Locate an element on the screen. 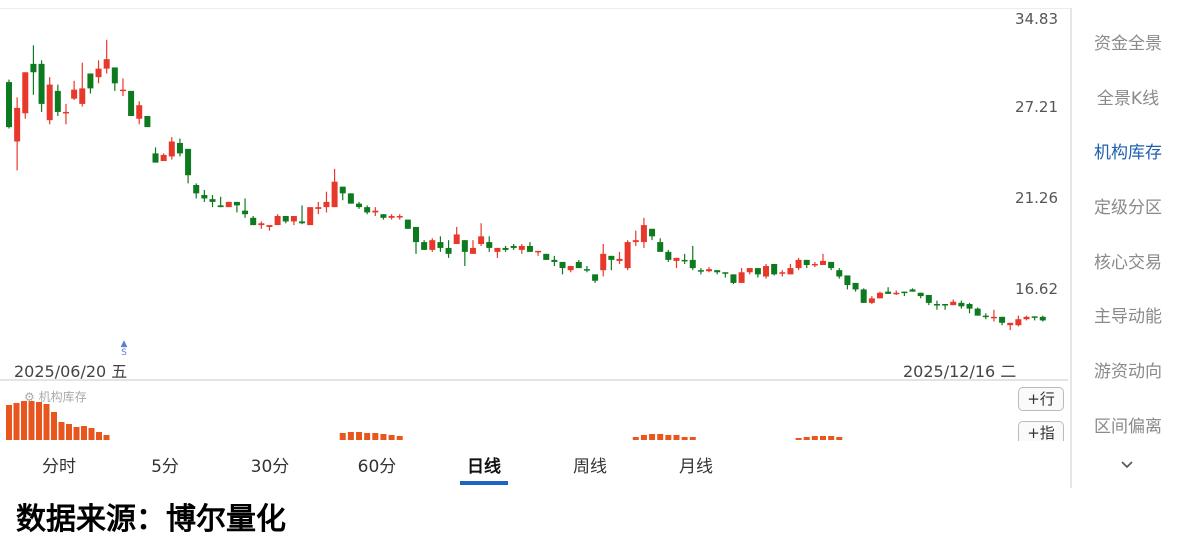  sidebar-item-range-deviation: 区间偏离 is located at coordinates (1128, 427).